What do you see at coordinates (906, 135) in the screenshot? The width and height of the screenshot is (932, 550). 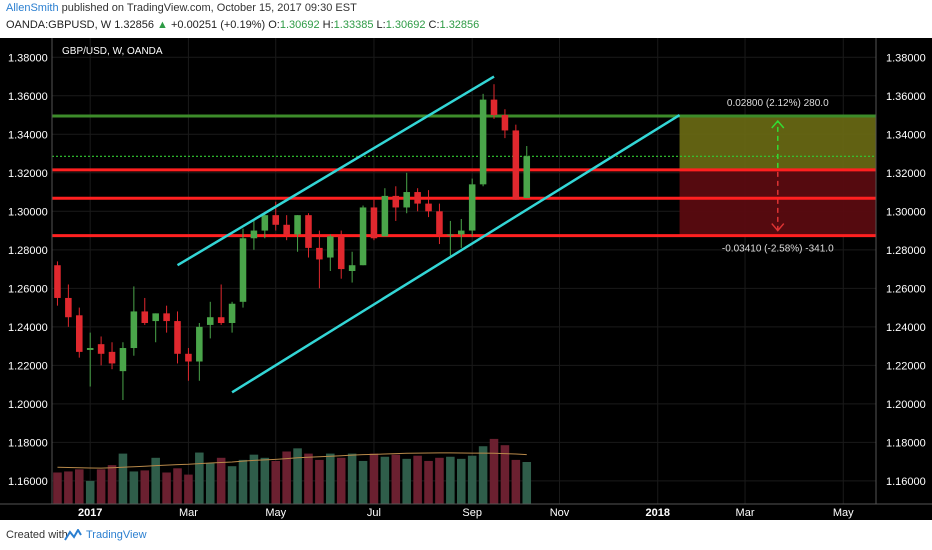 I see `y-tick-label-right: 1.34000` at bounding box center [906, 135].